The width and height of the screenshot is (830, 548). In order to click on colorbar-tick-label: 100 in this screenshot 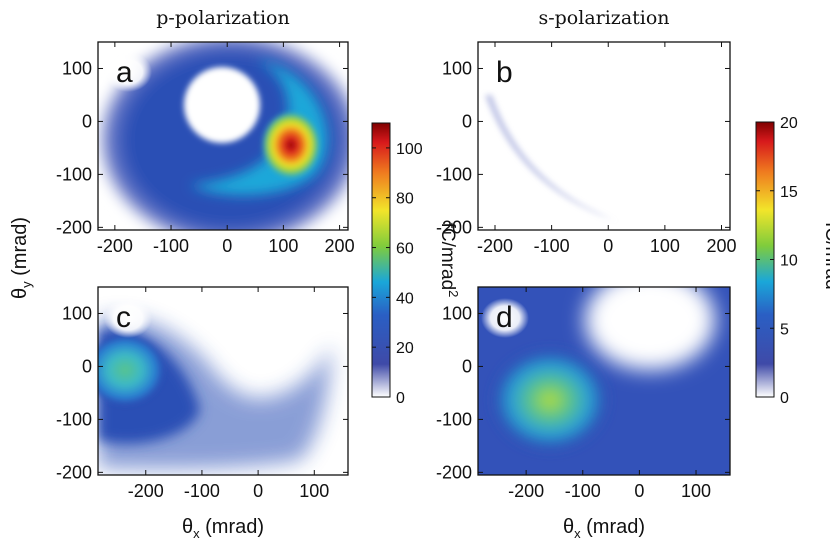, I will do `click(409, 149)`.